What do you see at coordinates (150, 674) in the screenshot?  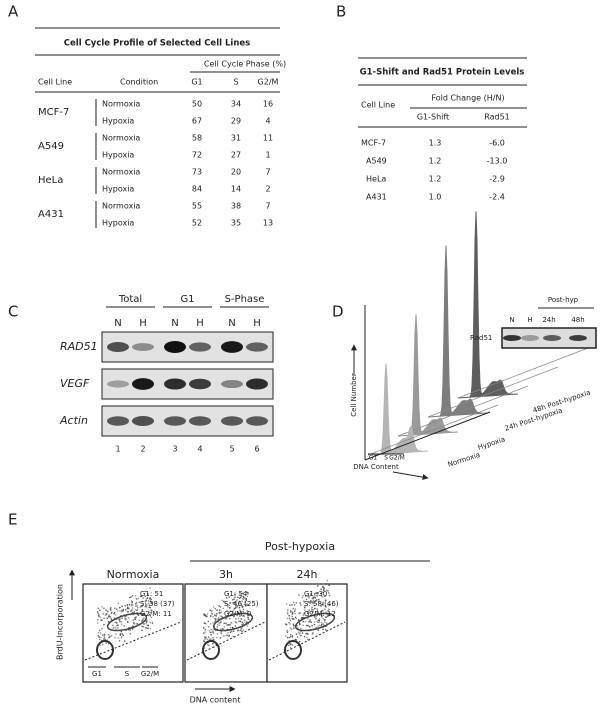 I see `phase-label: G2/M` at bounding box center [150, 674].